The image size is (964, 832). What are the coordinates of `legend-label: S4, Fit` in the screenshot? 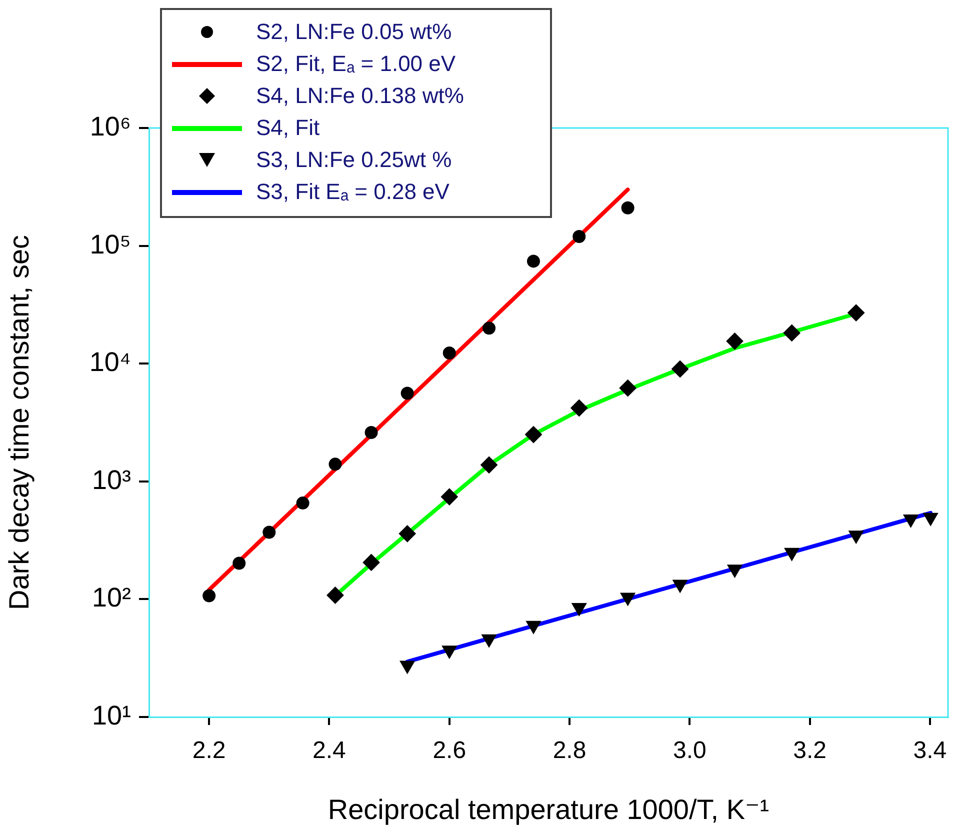 It's located at (288, 128).